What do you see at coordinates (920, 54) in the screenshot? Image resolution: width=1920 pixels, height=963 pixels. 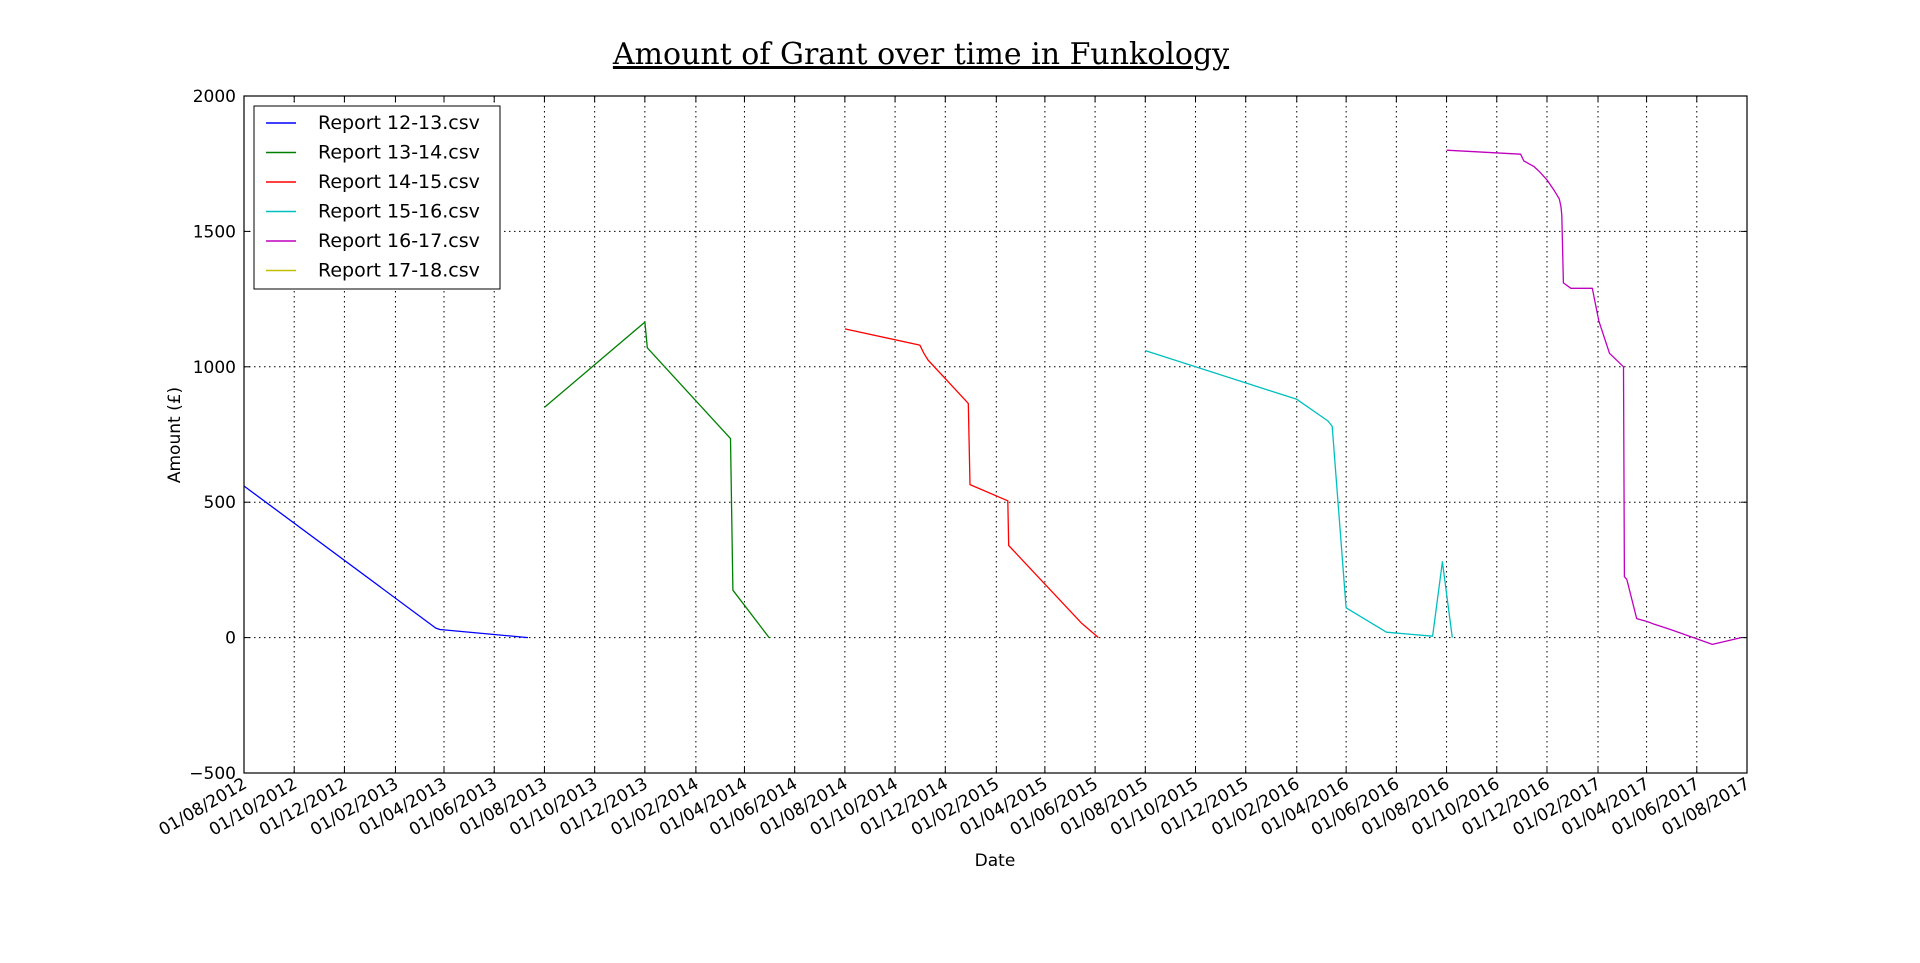 I see `chart-title: Amount of Grant over time in Funkology` at bounding box center [920, 54].